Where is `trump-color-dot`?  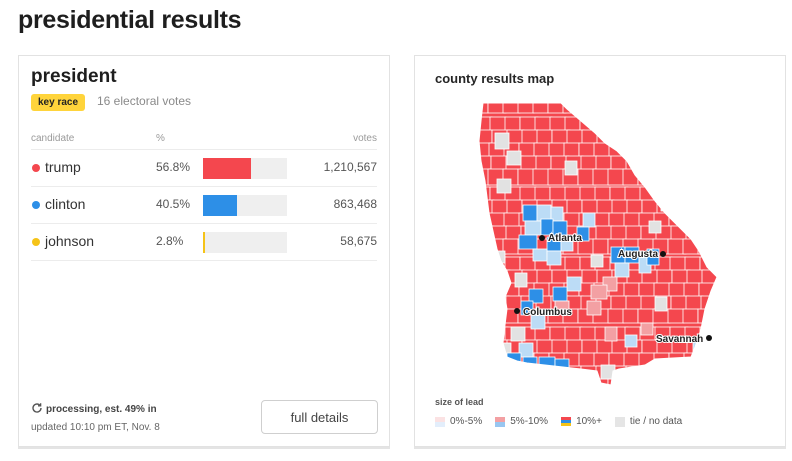 trump-color-dot is located at coordinates (36, 168).